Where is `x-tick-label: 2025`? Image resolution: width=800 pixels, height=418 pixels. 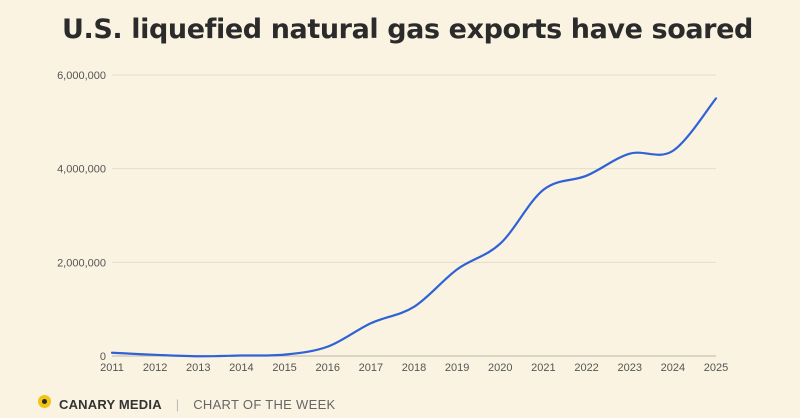 x-tick-label: 2025 is located at coordinates (716, 368).